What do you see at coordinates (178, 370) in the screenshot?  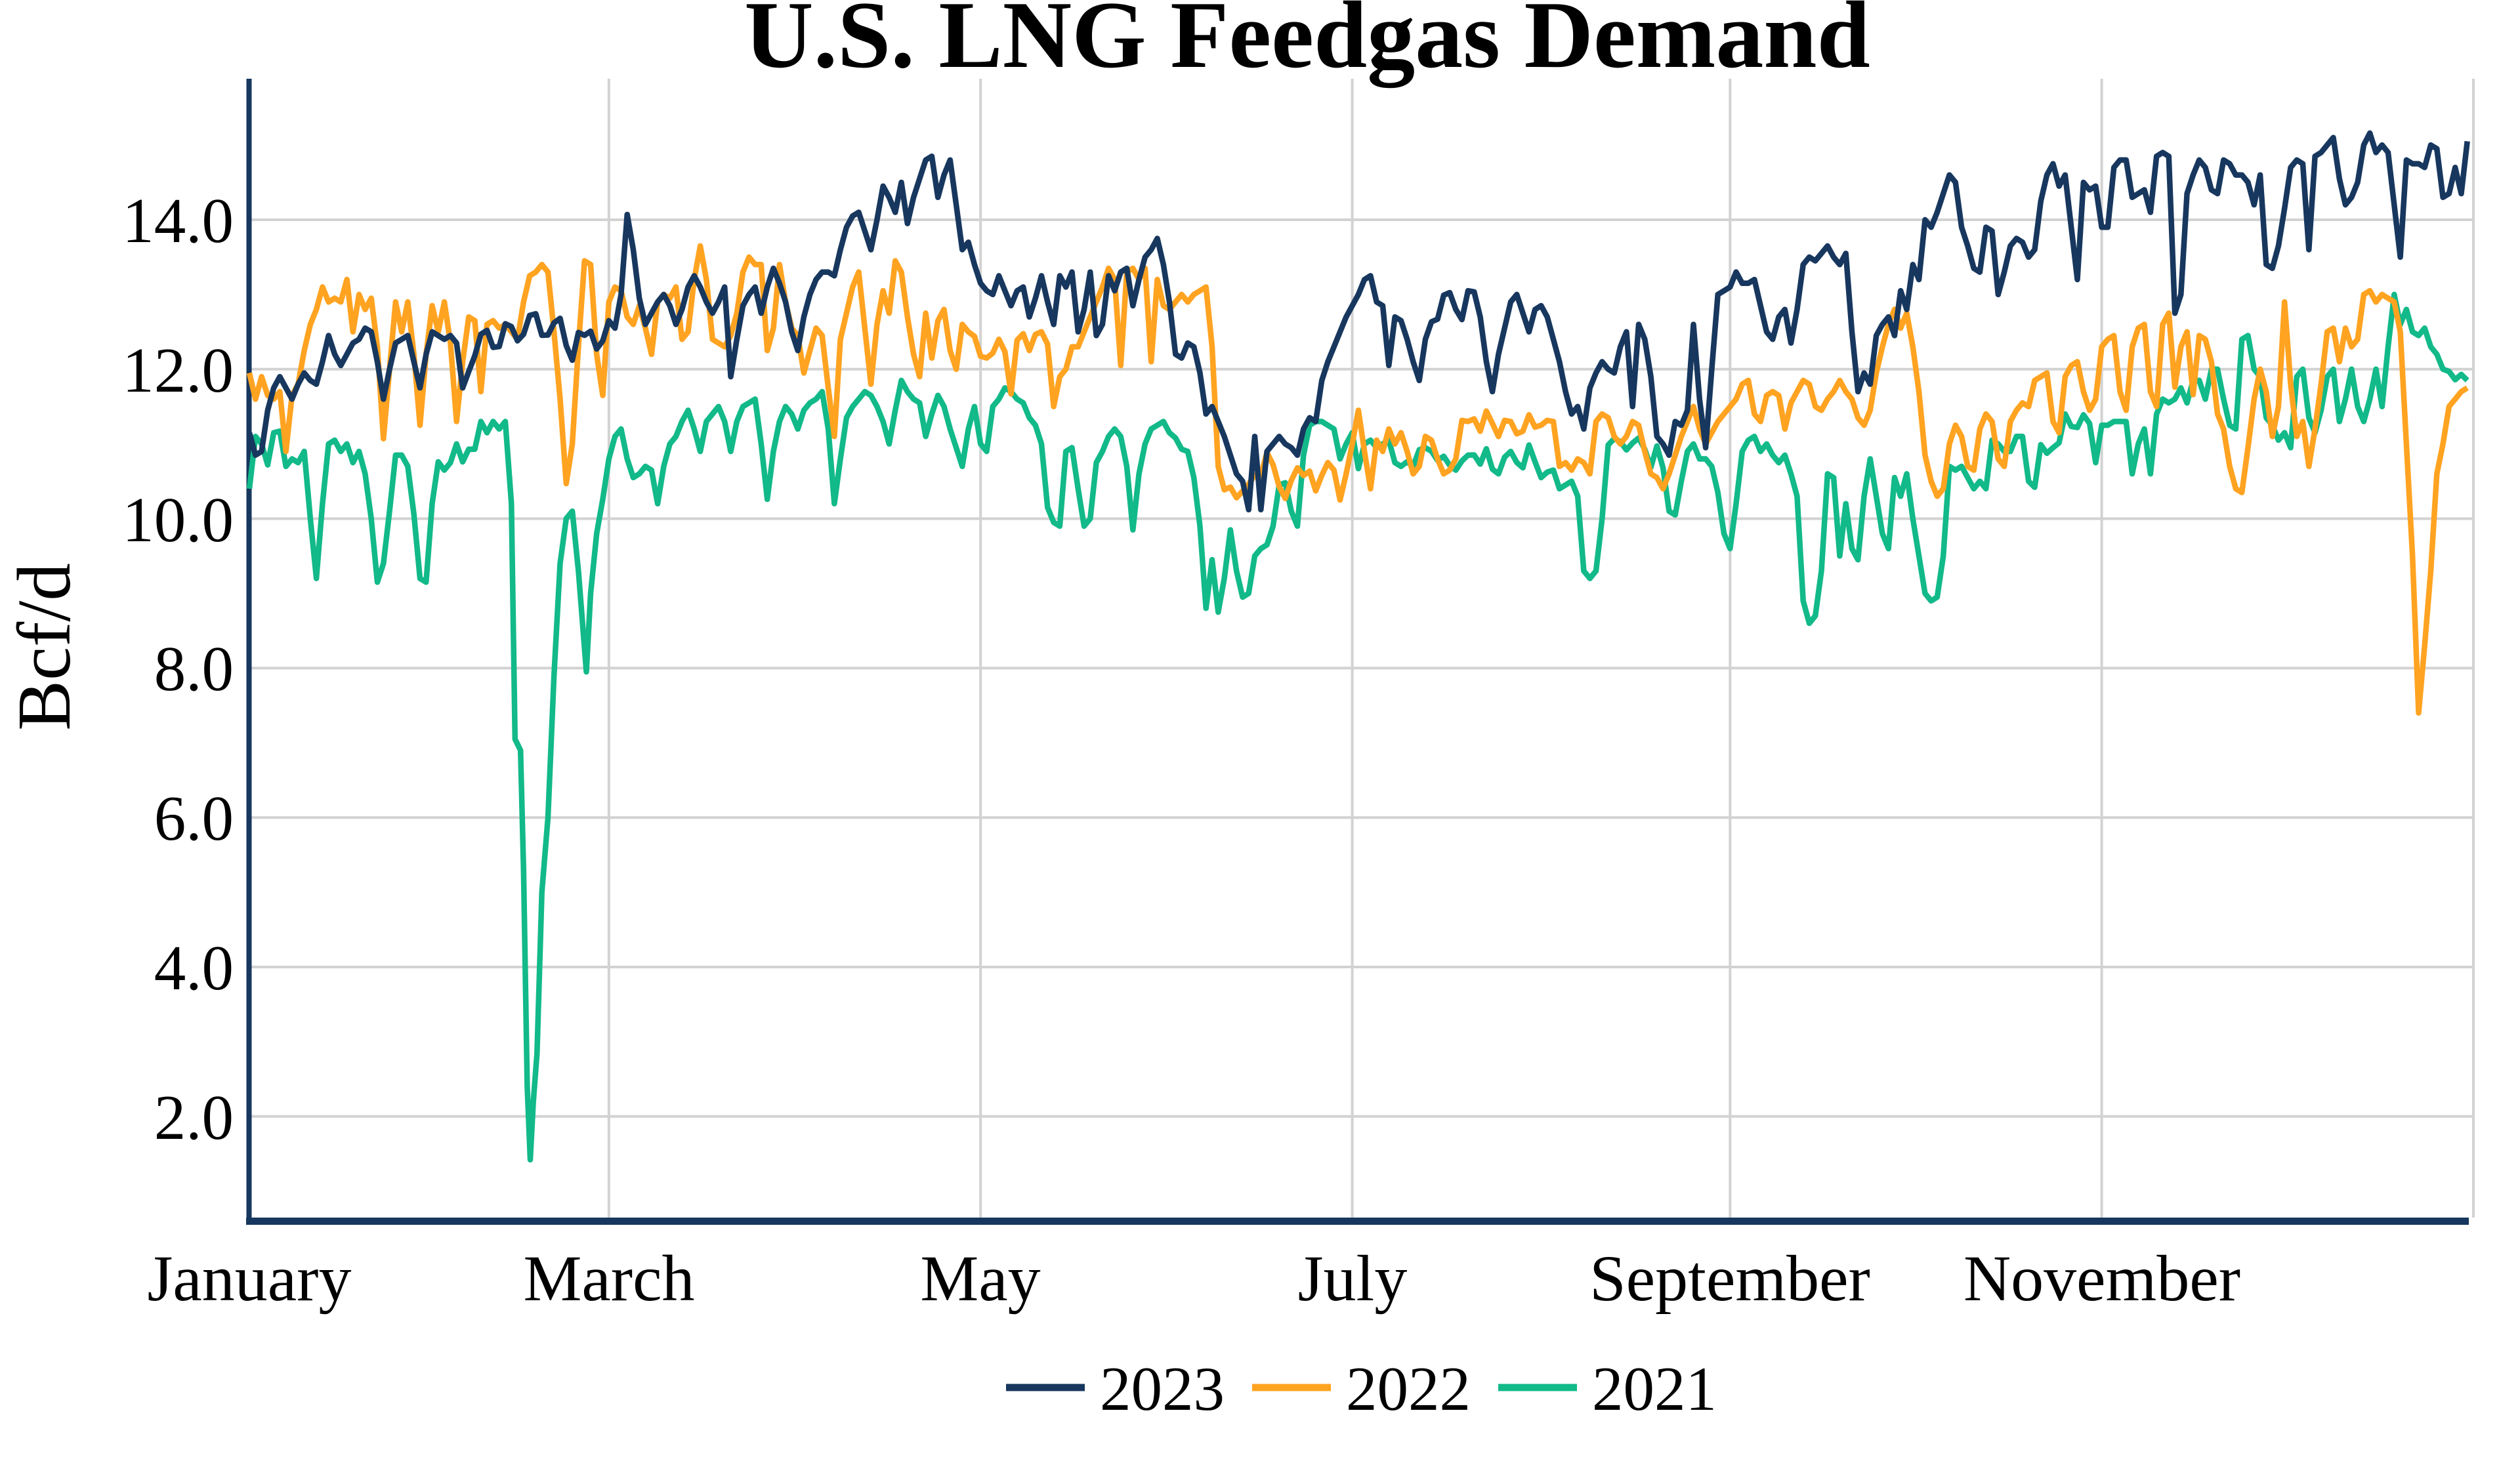 I see `svg-text: 12.0` at bounding box center [178, 370].